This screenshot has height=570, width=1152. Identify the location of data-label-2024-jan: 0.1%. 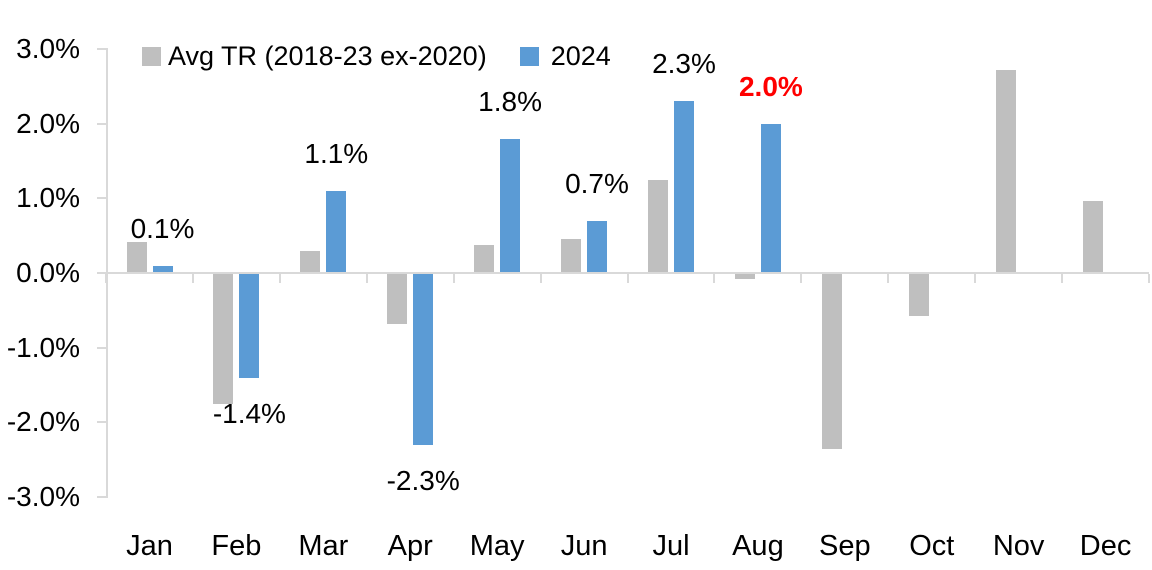
(162, 228).